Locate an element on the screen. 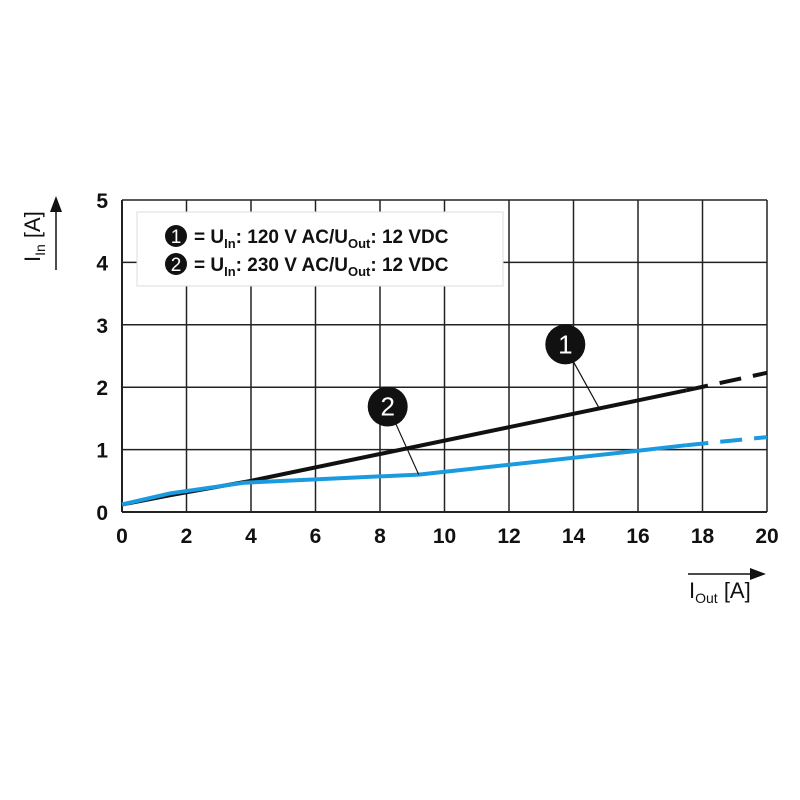 The width and height of the screenshot is (800, 800). svg-text: IIn [A] is located at coordinates (34, 236).